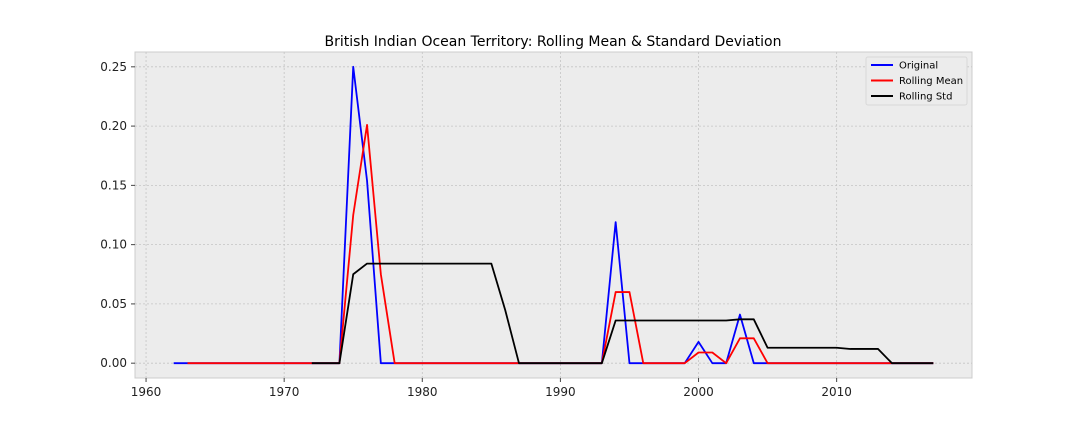 This screenshot has height=432, width=1080. I want to click on x-axis: 1960 1970 1980 1990 2000 2010, so click(491, 388).